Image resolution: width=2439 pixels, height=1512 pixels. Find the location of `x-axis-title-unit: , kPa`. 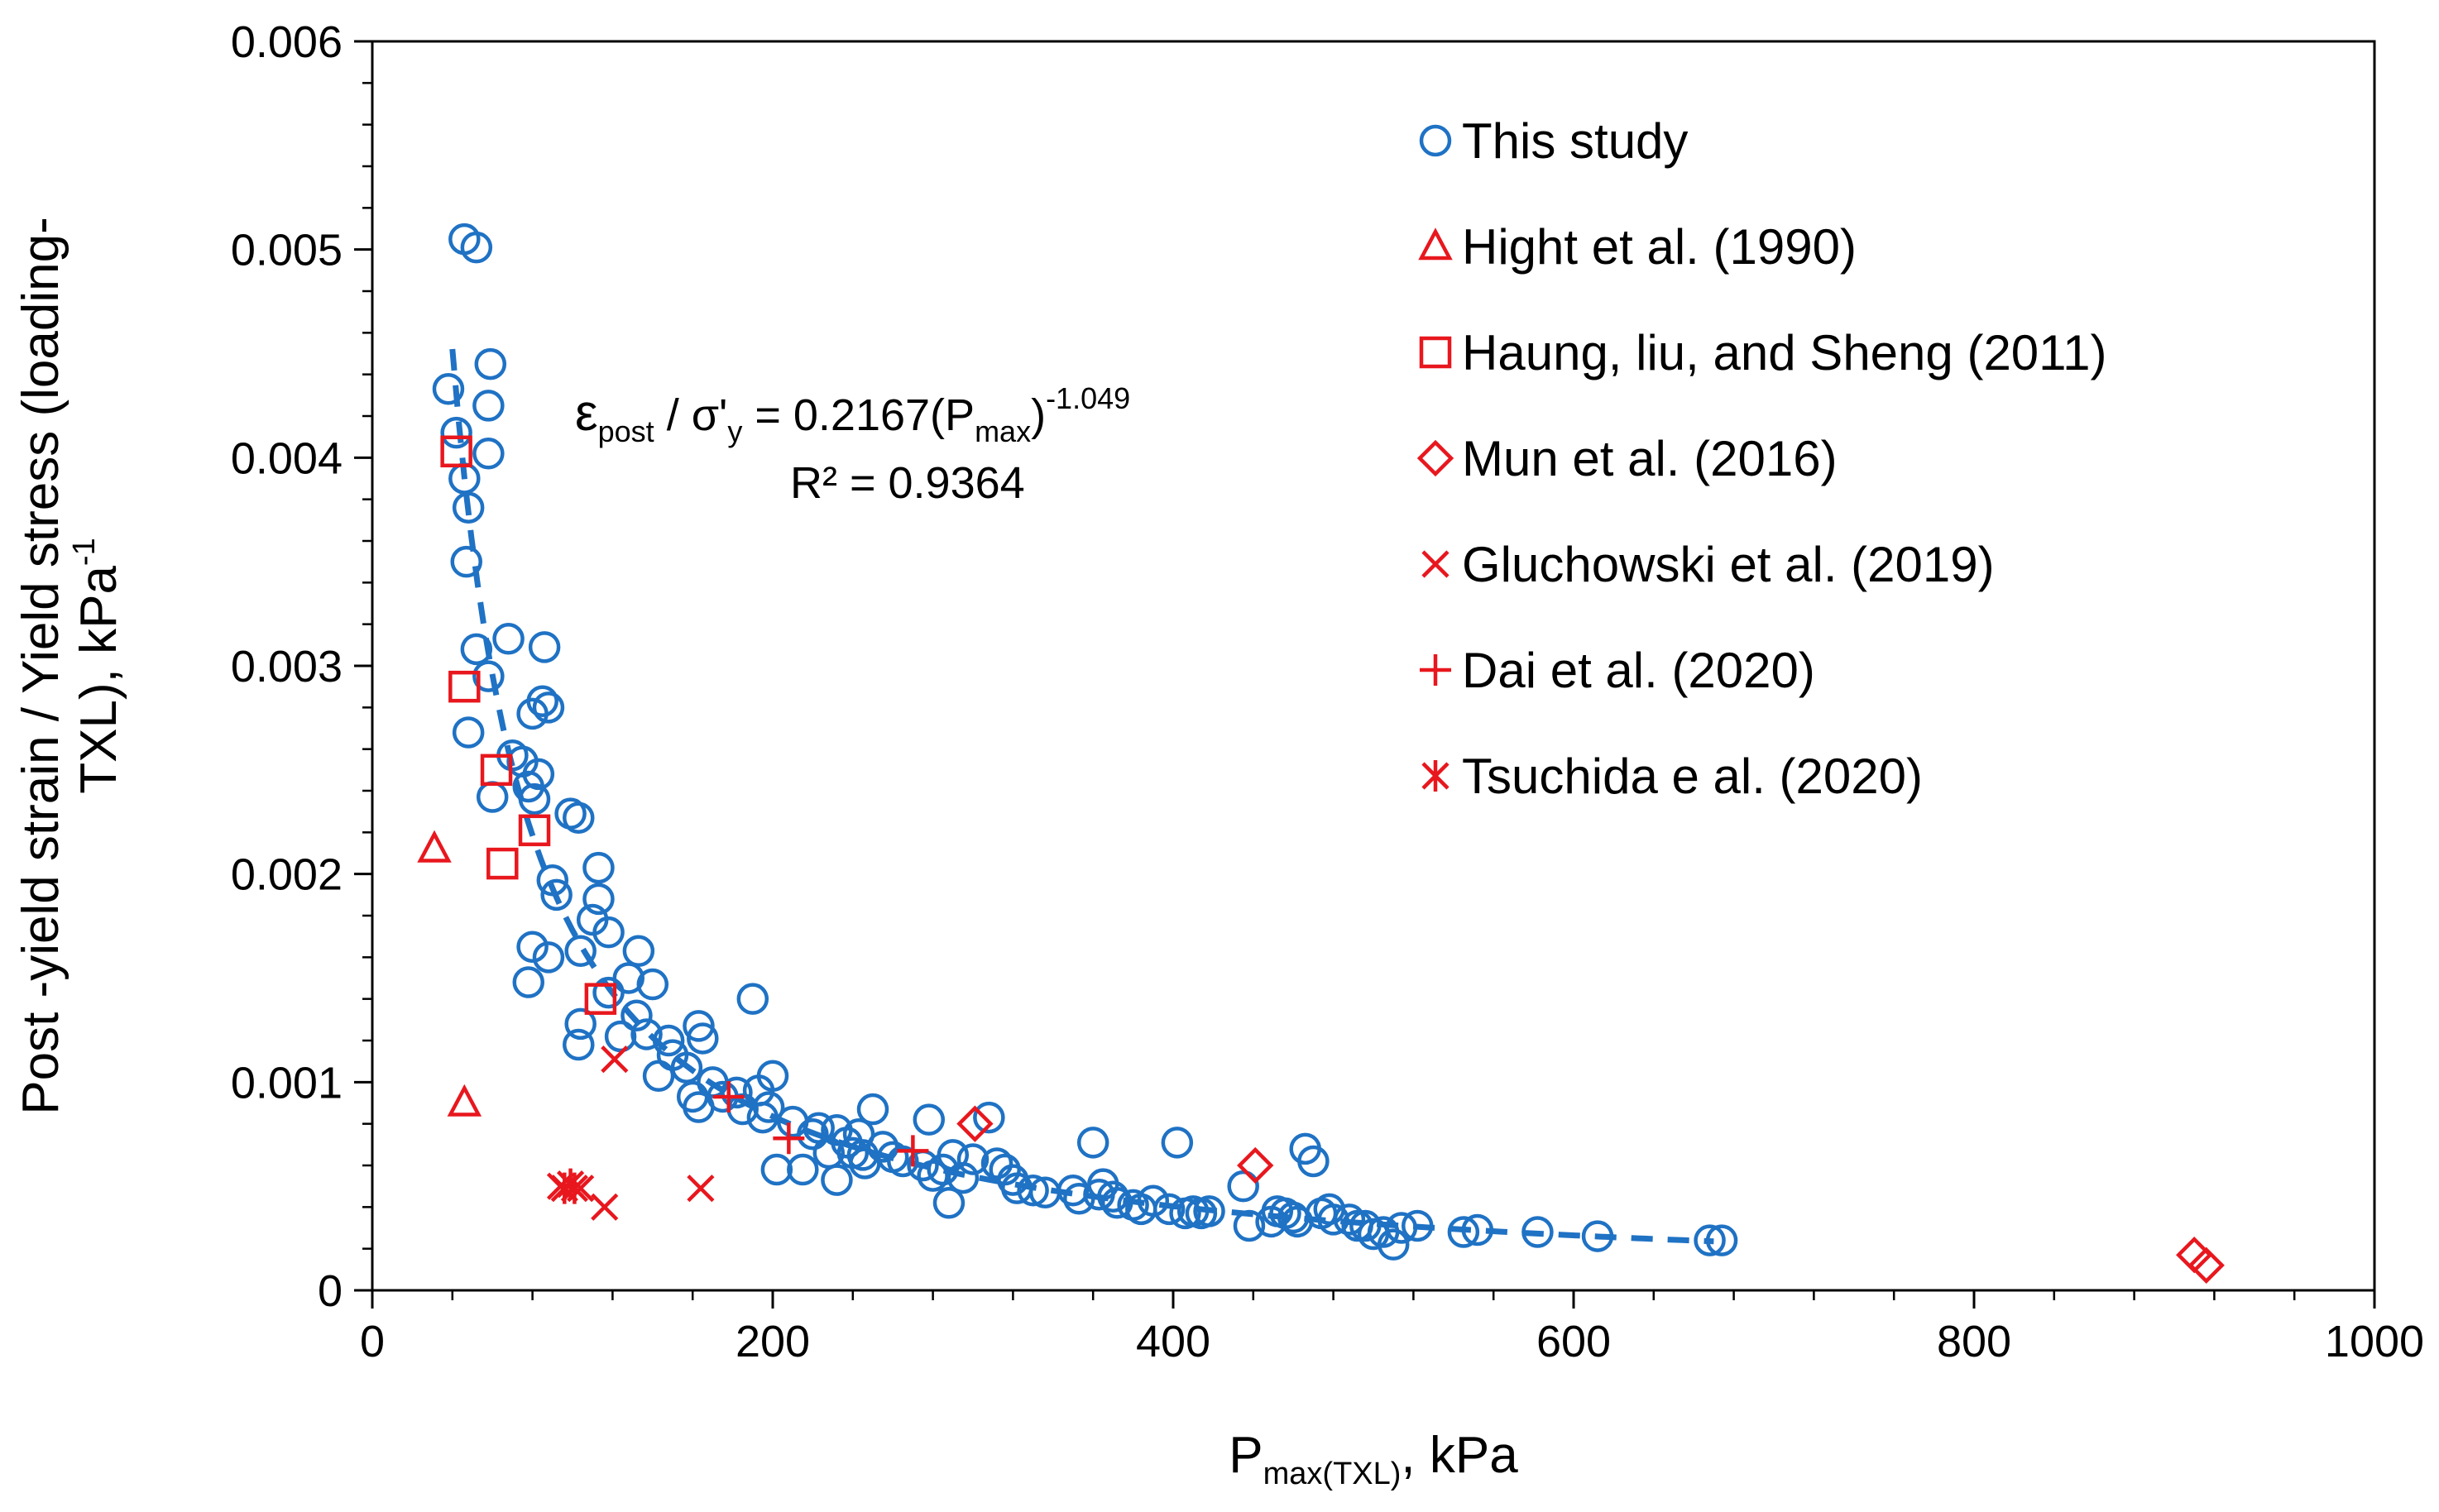

x-axis-title-unit: , kPa is located at coordinates (1459, 1455).